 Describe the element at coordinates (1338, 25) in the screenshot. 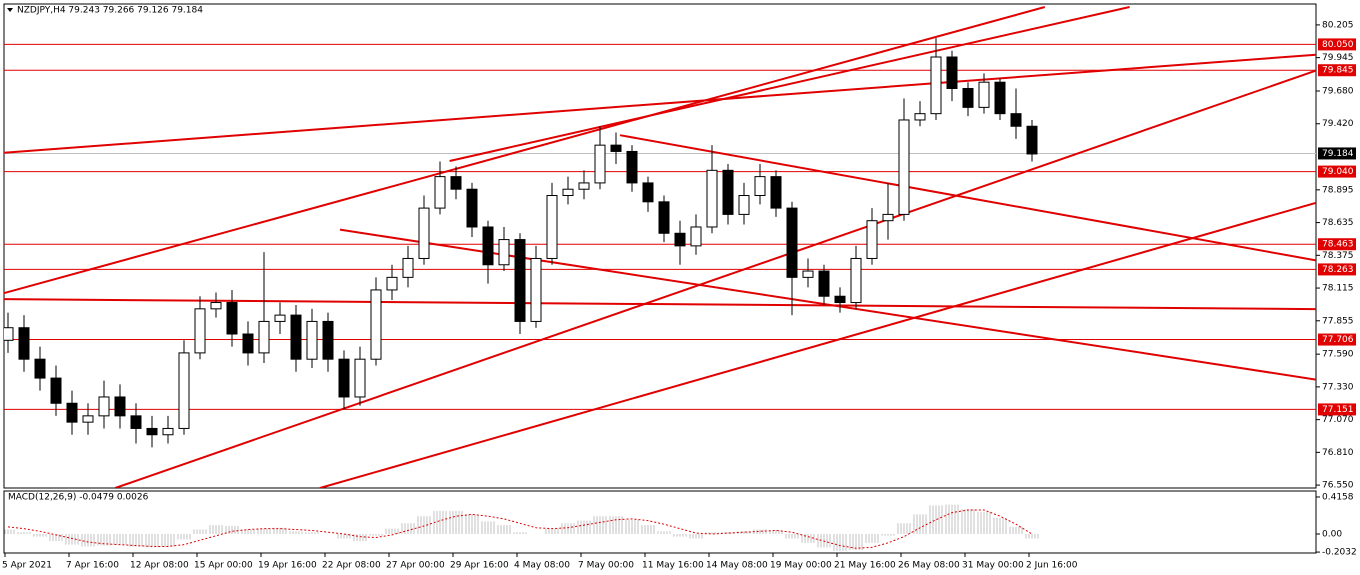

I see `y-tick-label: 80.205` at that location.